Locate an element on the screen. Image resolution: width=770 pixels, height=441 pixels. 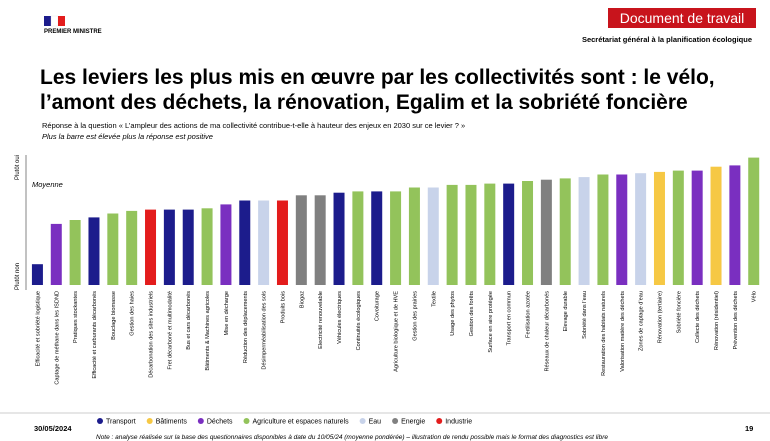
badge: Document de travail is located at coordinates (682, 18).